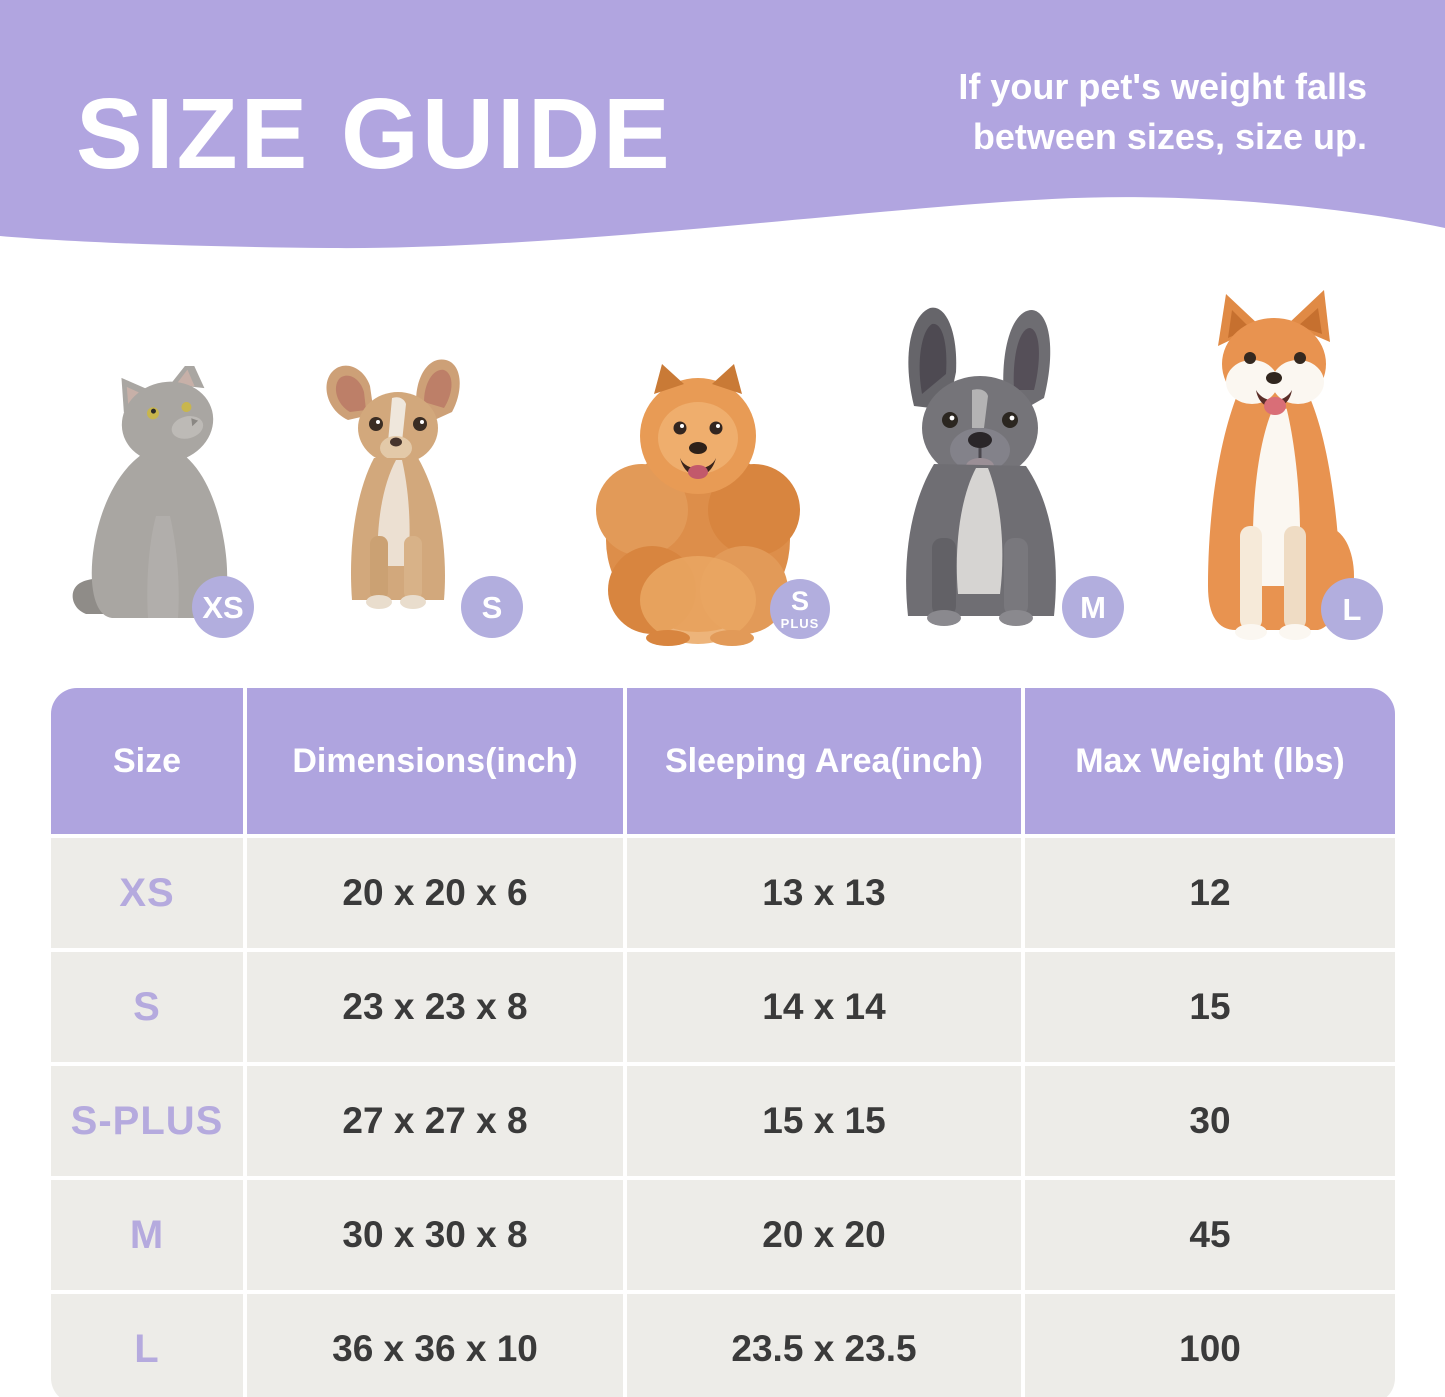  Describe the element at coordinates (1162, 86) in the screenshot. I see `sizing-note-line1: If your pet's weight falls` at that location.